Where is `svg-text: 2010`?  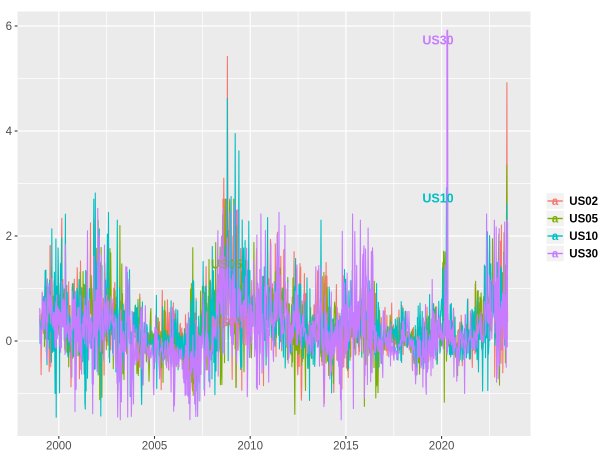
svg-text: 2010 is located at coordinates (250, 447).